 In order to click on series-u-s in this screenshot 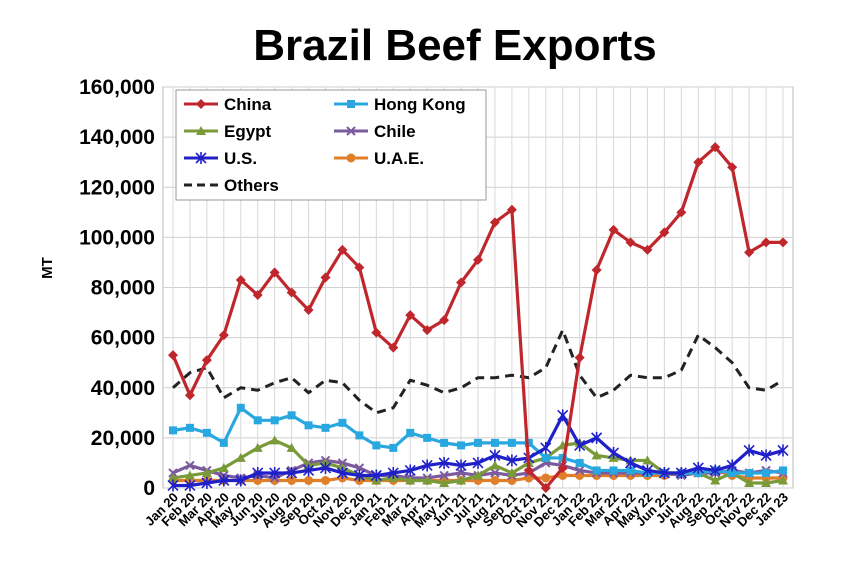, I will do `click(478, 450)`.